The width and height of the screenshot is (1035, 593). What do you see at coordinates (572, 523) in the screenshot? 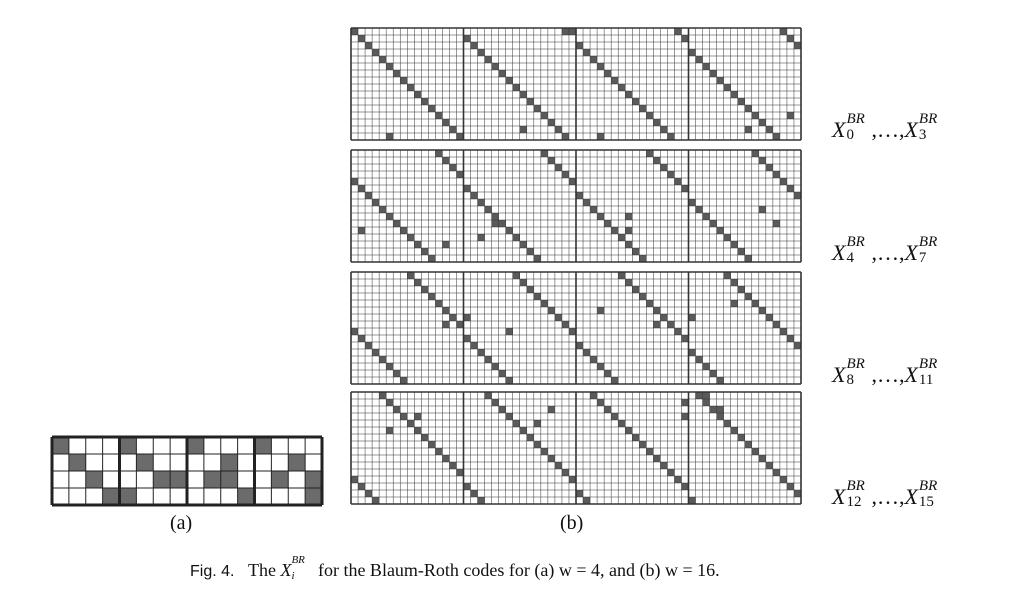
I see `panel-b-label: (b)` at bounding box center [572, 523].